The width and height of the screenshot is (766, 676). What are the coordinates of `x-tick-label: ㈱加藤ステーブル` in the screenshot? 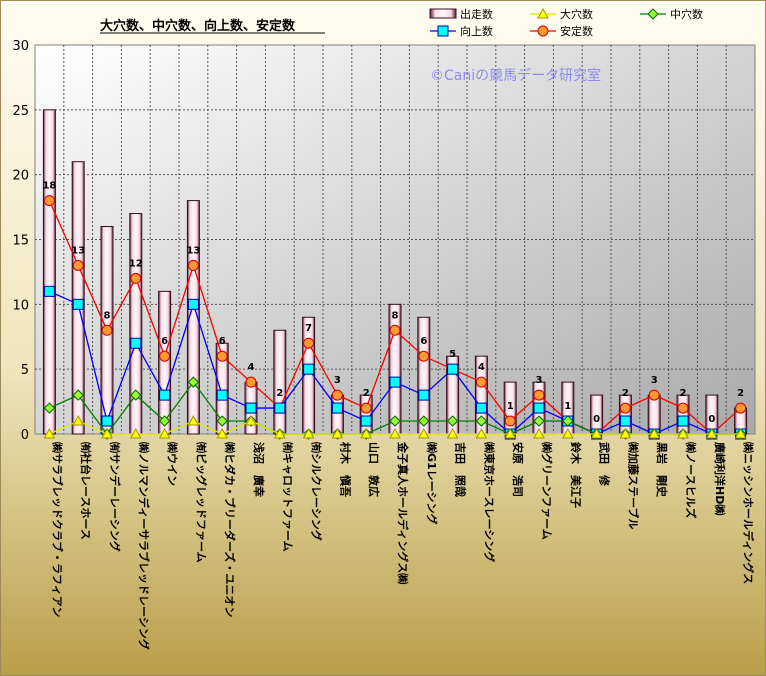 It's located at (633, 485).